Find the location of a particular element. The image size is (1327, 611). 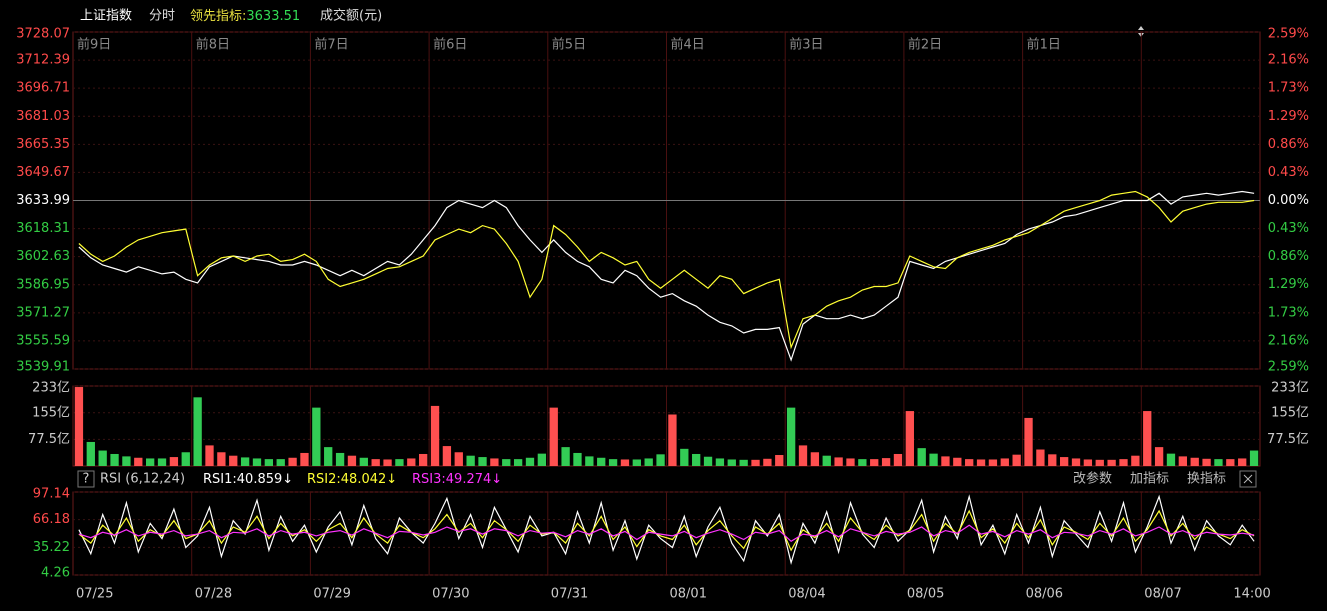

rsi-trend: ↓ is located at coordinates (391, 479).